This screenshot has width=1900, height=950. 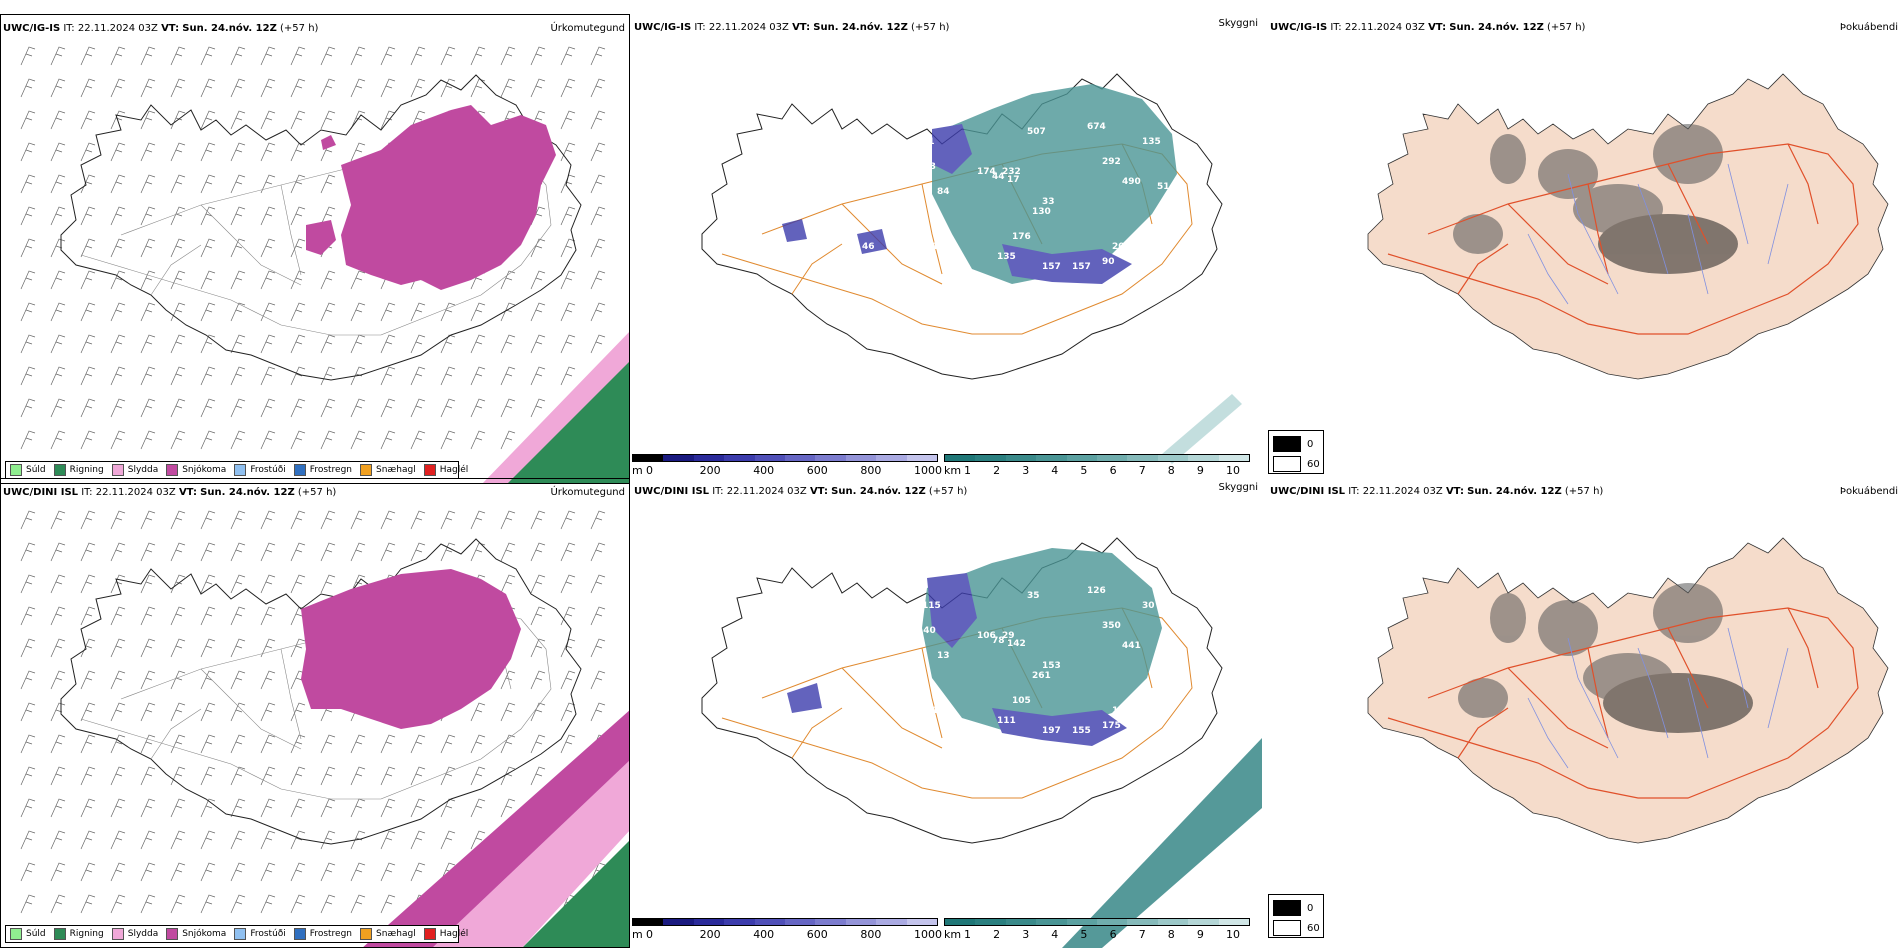 What do you see at coordinates (1118, 247) in the screenshot?
I see `visibility-label: 20` at bounding box center [1118, 247].